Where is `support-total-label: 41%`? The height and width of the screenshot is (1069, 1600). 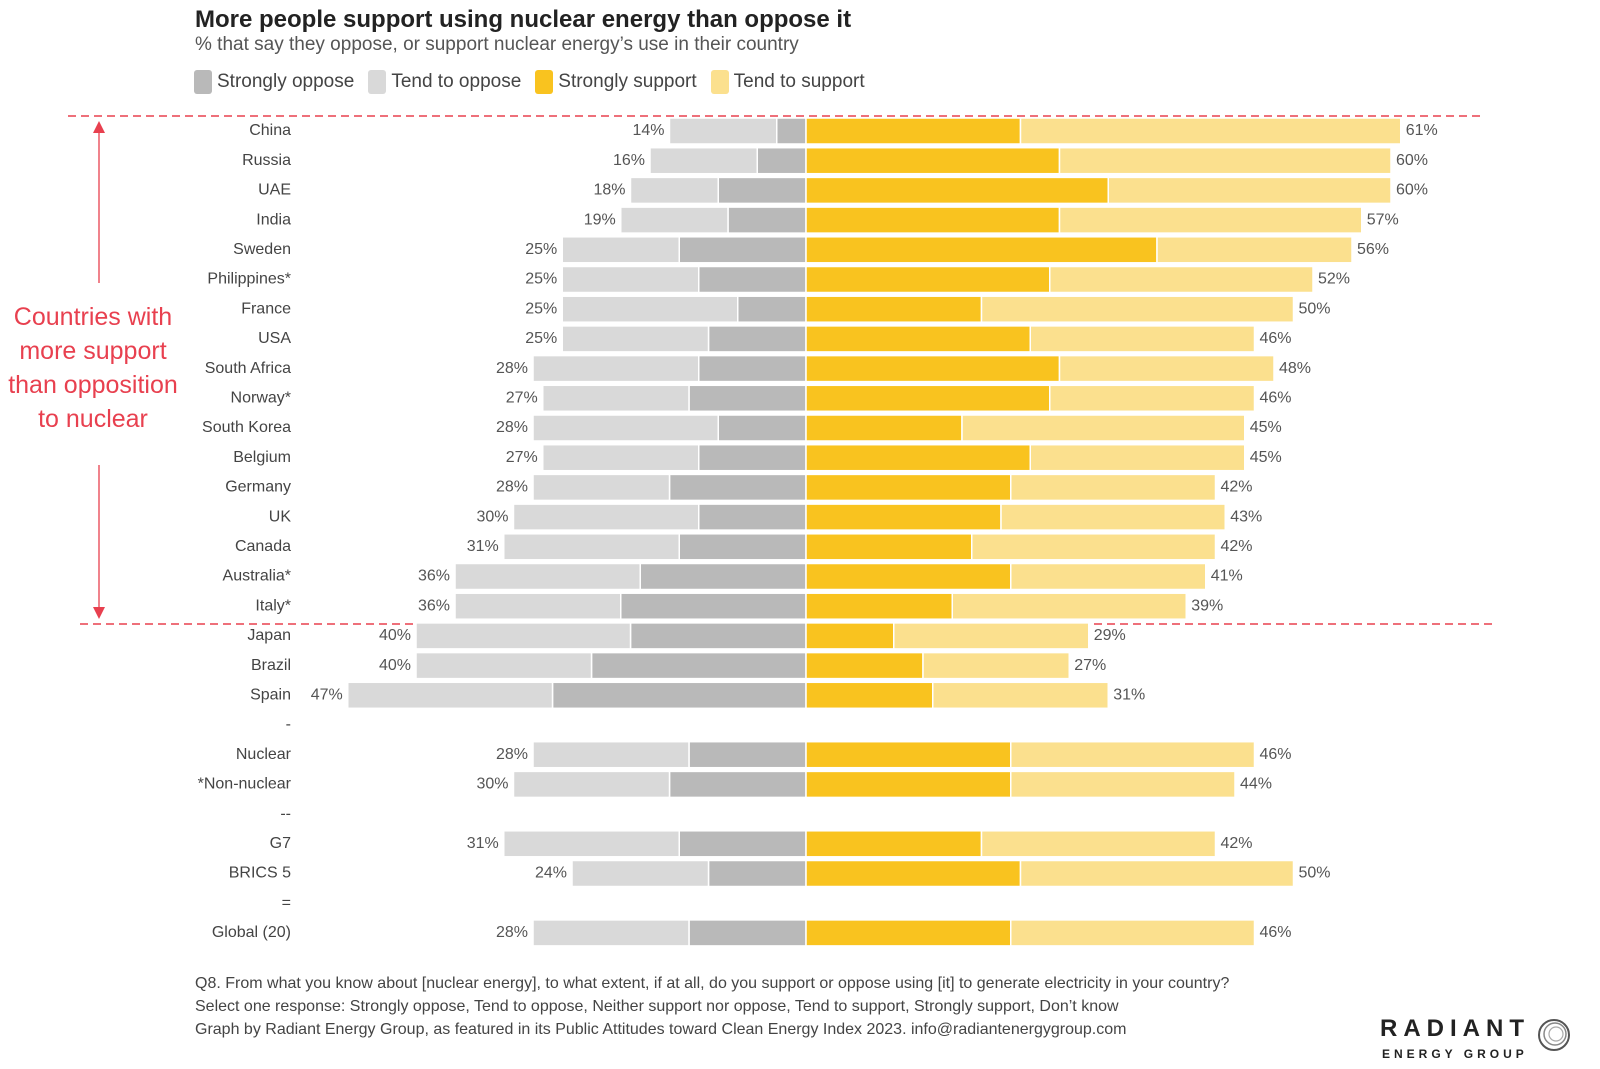
support-total-label: 41% is located at coordinates (1227, 576).